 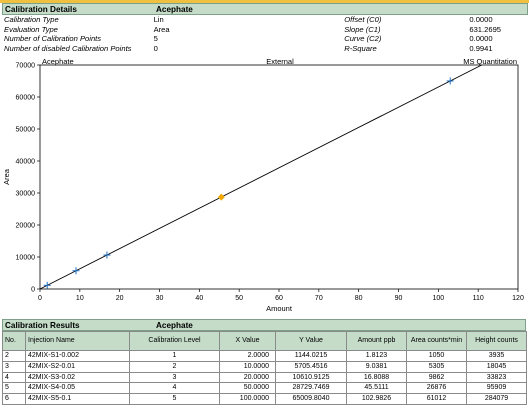 What do you see at coordinates (174, 356) in the screenshot?
I see `table-cell: 1` at bounding box center [174, 356].